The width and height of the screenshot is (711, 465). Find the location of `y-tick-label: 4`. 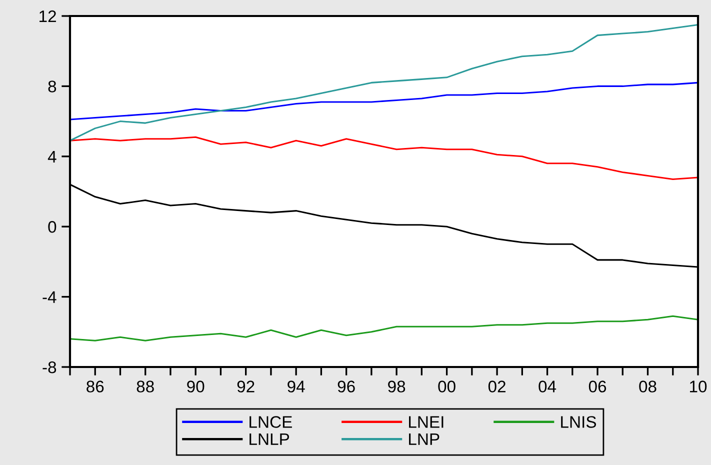

y-tick-label: 4 is located at coordinates (52, 156).